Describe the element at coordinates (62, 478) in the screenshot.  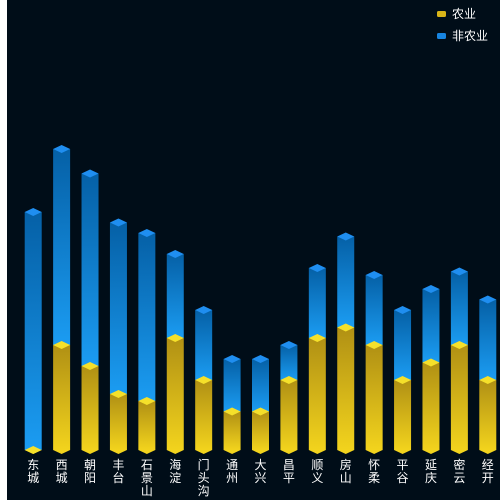
I see `x-tick-label-西城-1: 城` at that location.